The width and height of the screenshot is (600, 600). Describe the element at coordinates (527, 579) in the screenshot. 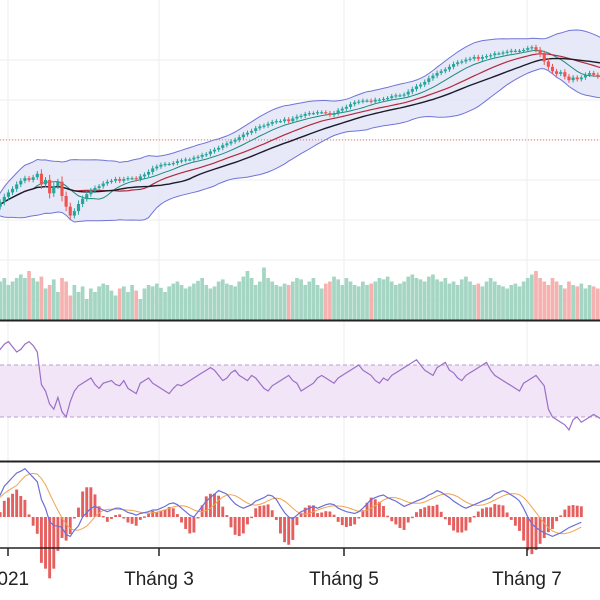

I see `time-label: Tháng 7` at that location.